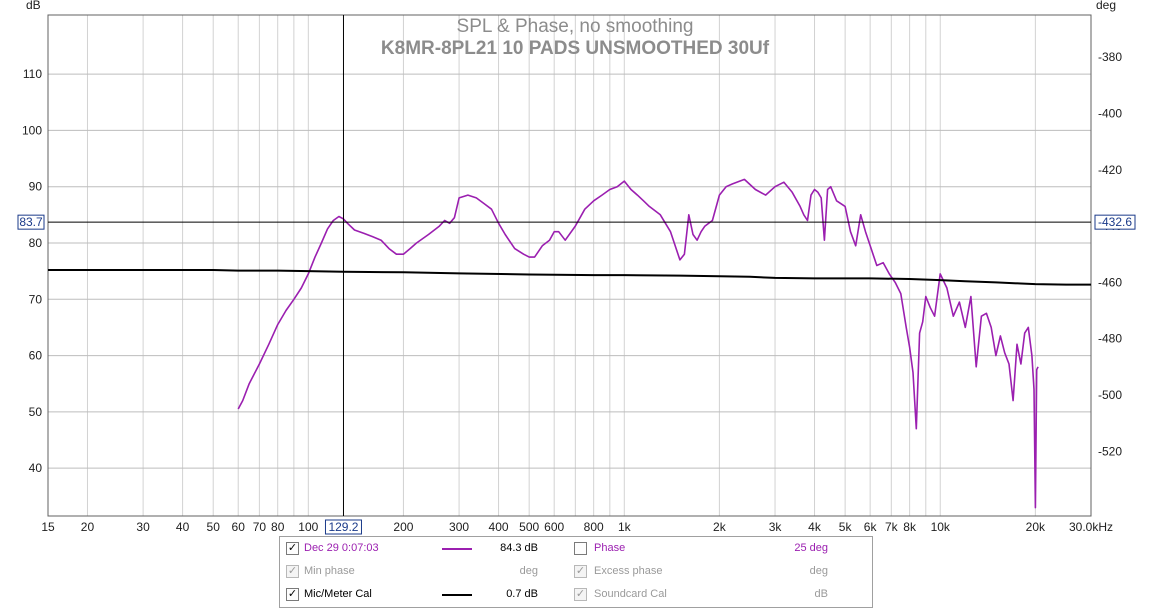 This screenshot has width=1150, height=609. Describe the element at coordinates (48, 527) in the screenshot. I see `x-tick-label: 15` at that location.